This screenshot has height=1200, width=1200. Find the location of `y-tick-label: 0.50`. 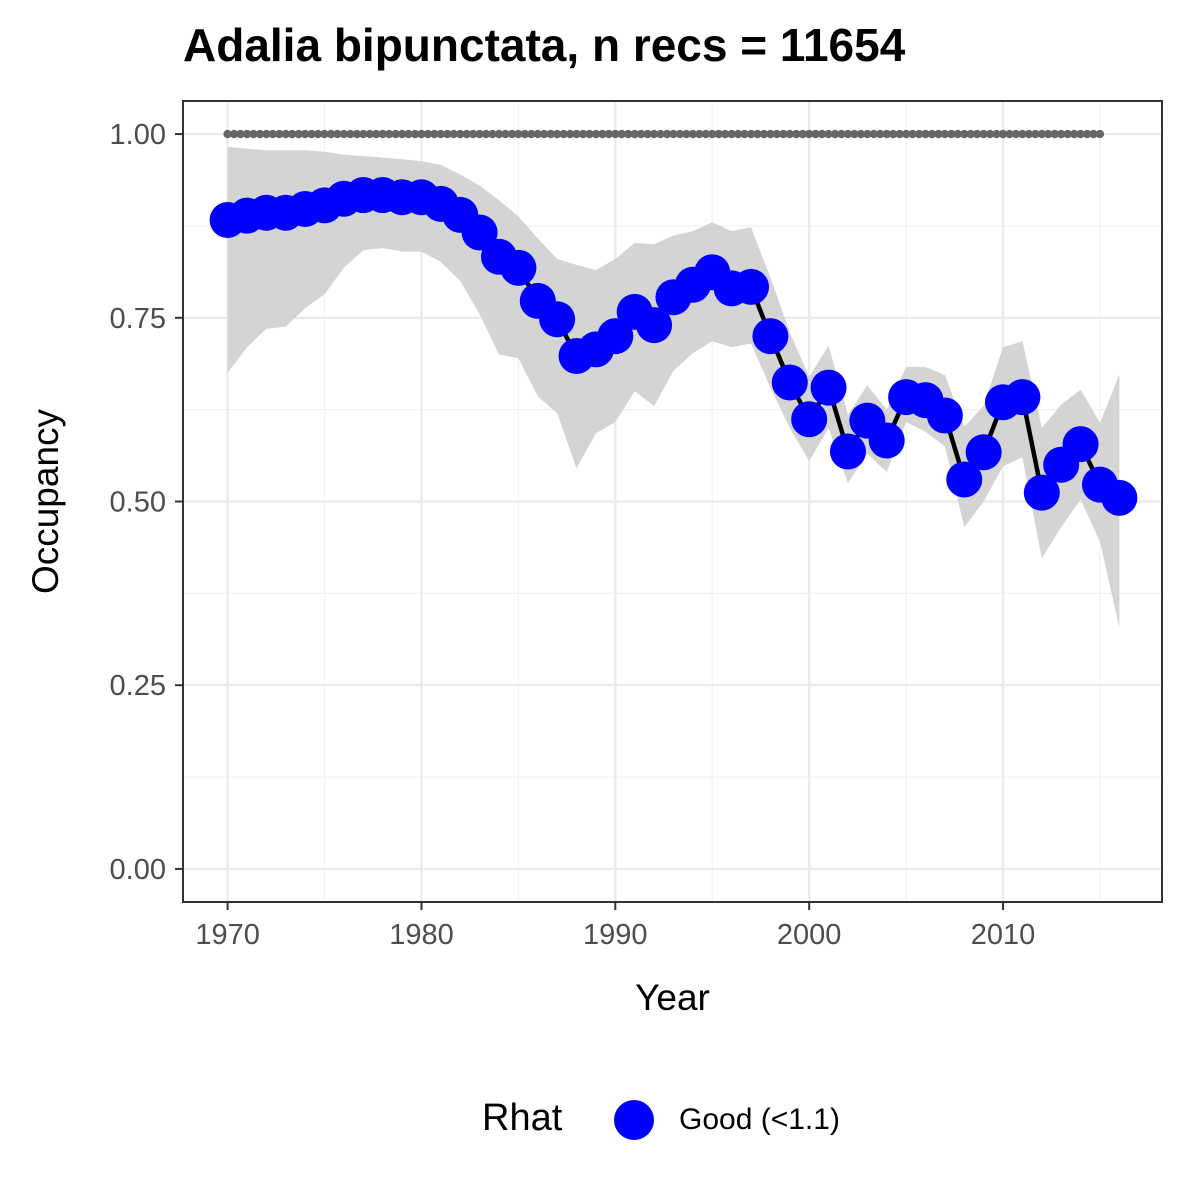

y-tick-label: 0.50 is located at coordinates (138, 503).